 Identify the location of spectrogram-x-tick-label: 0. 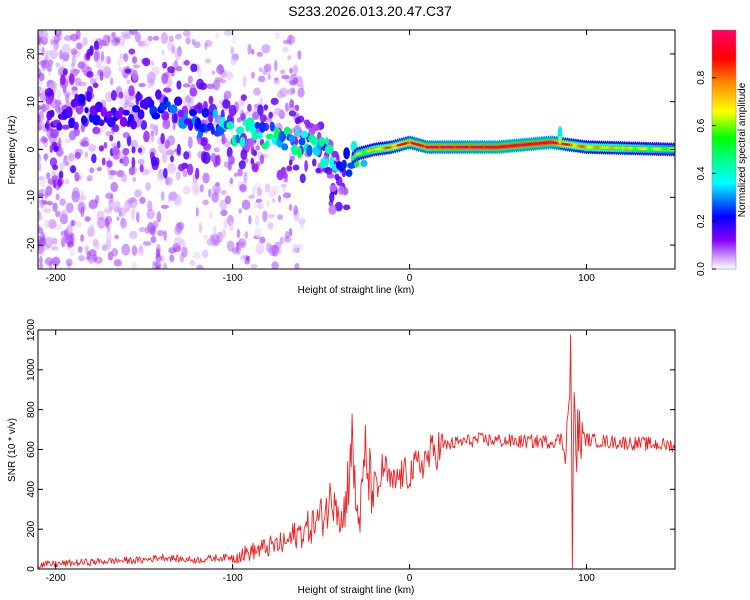
(410, 278).